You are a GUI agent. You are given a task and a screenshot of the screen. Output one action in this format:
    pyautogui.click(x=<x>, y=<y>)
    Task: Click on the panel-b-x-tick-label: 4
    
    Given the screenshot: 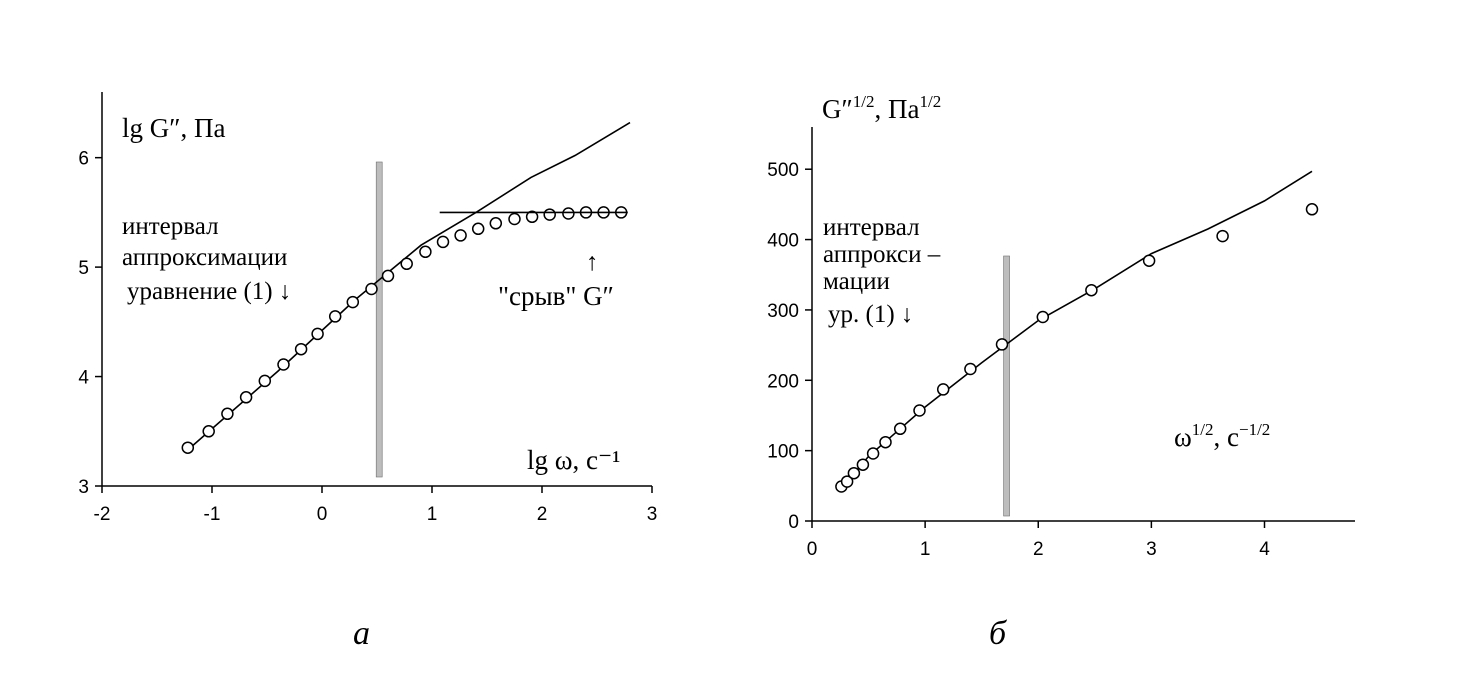 What is the action you would take?
    pyautogui.click(x=1264, y=549)
    